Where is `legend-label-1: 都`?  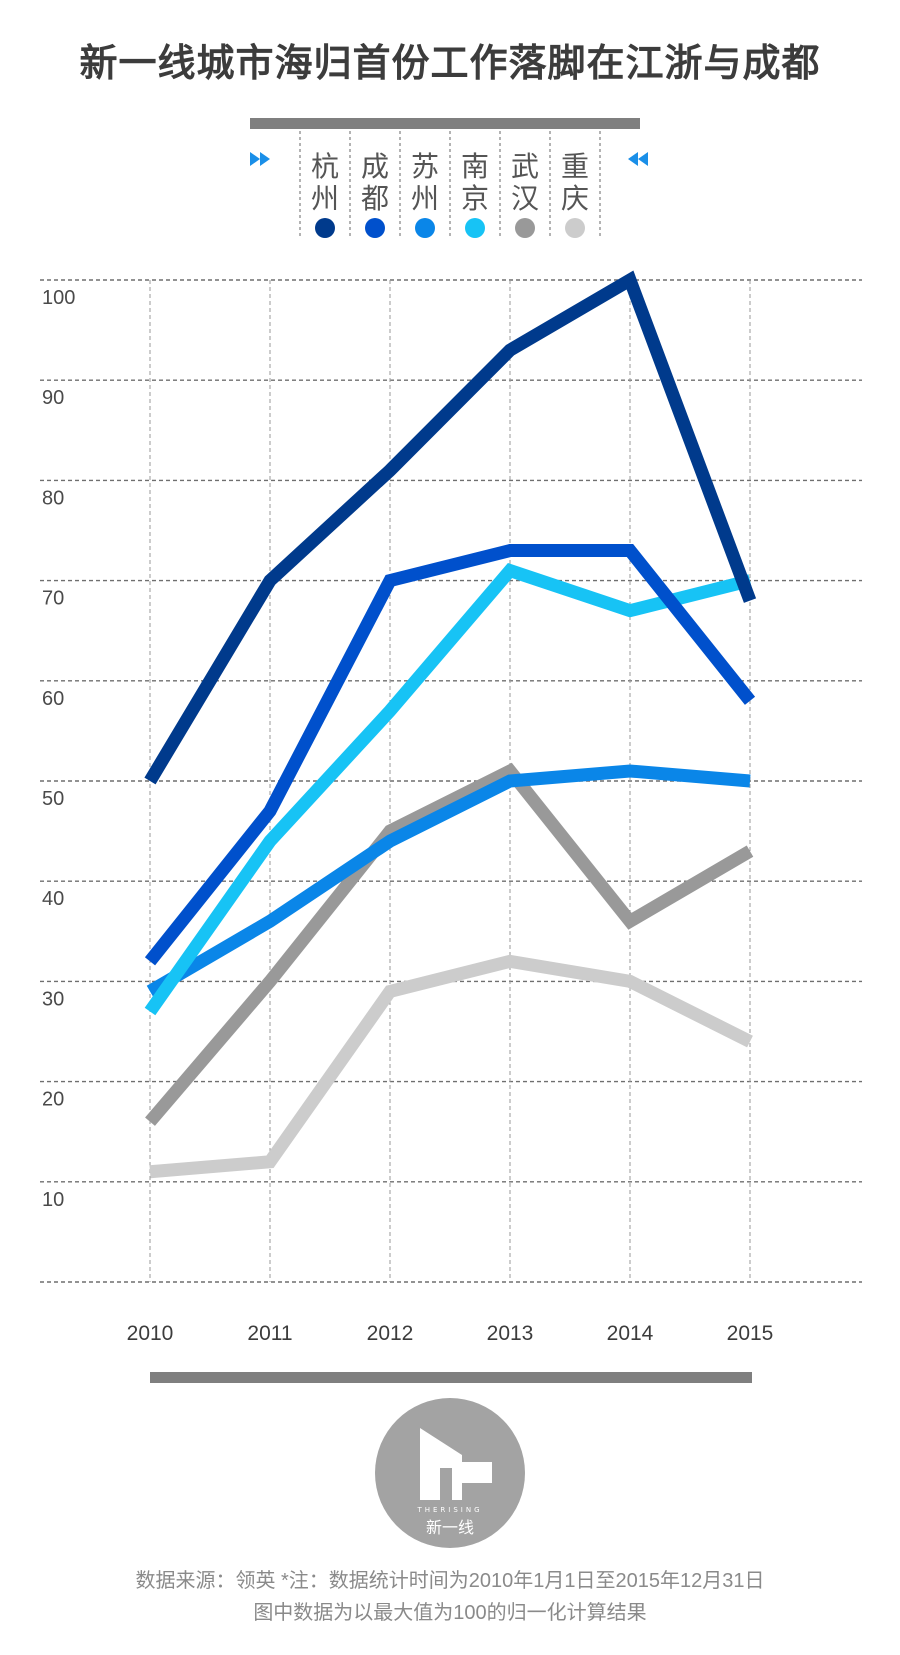
legend-label-1: 都 is located at coordinates (375, 198).